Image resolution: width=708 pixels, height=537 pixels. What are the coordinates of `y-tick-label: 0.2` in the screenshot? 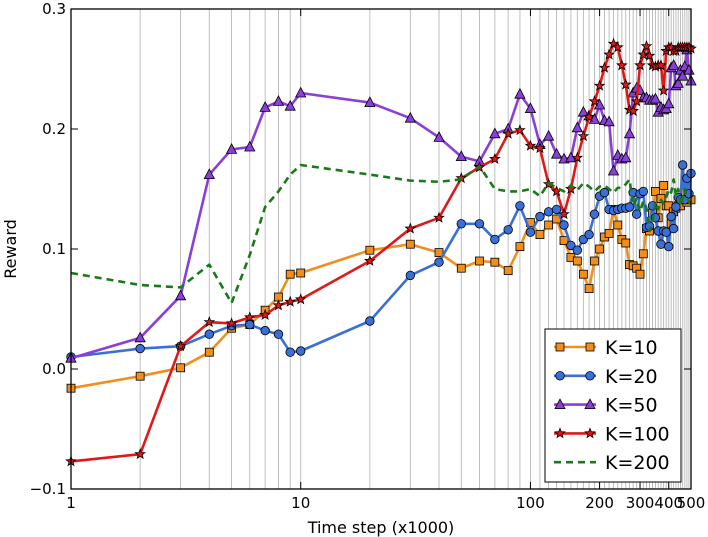 It's located at (54, 129).